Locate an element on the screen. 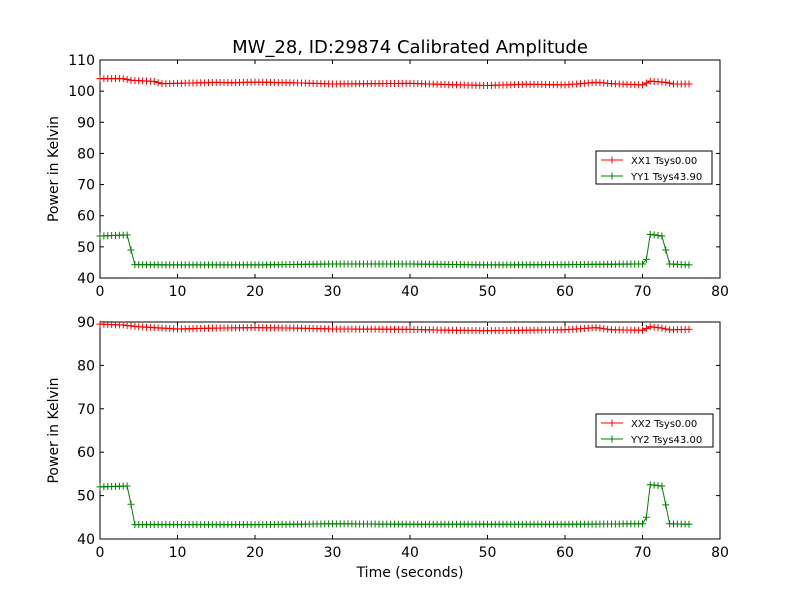 This screenshot has height=600, width=800. x-axis-label: Time (seconds) is located at coordinates (410, 573).